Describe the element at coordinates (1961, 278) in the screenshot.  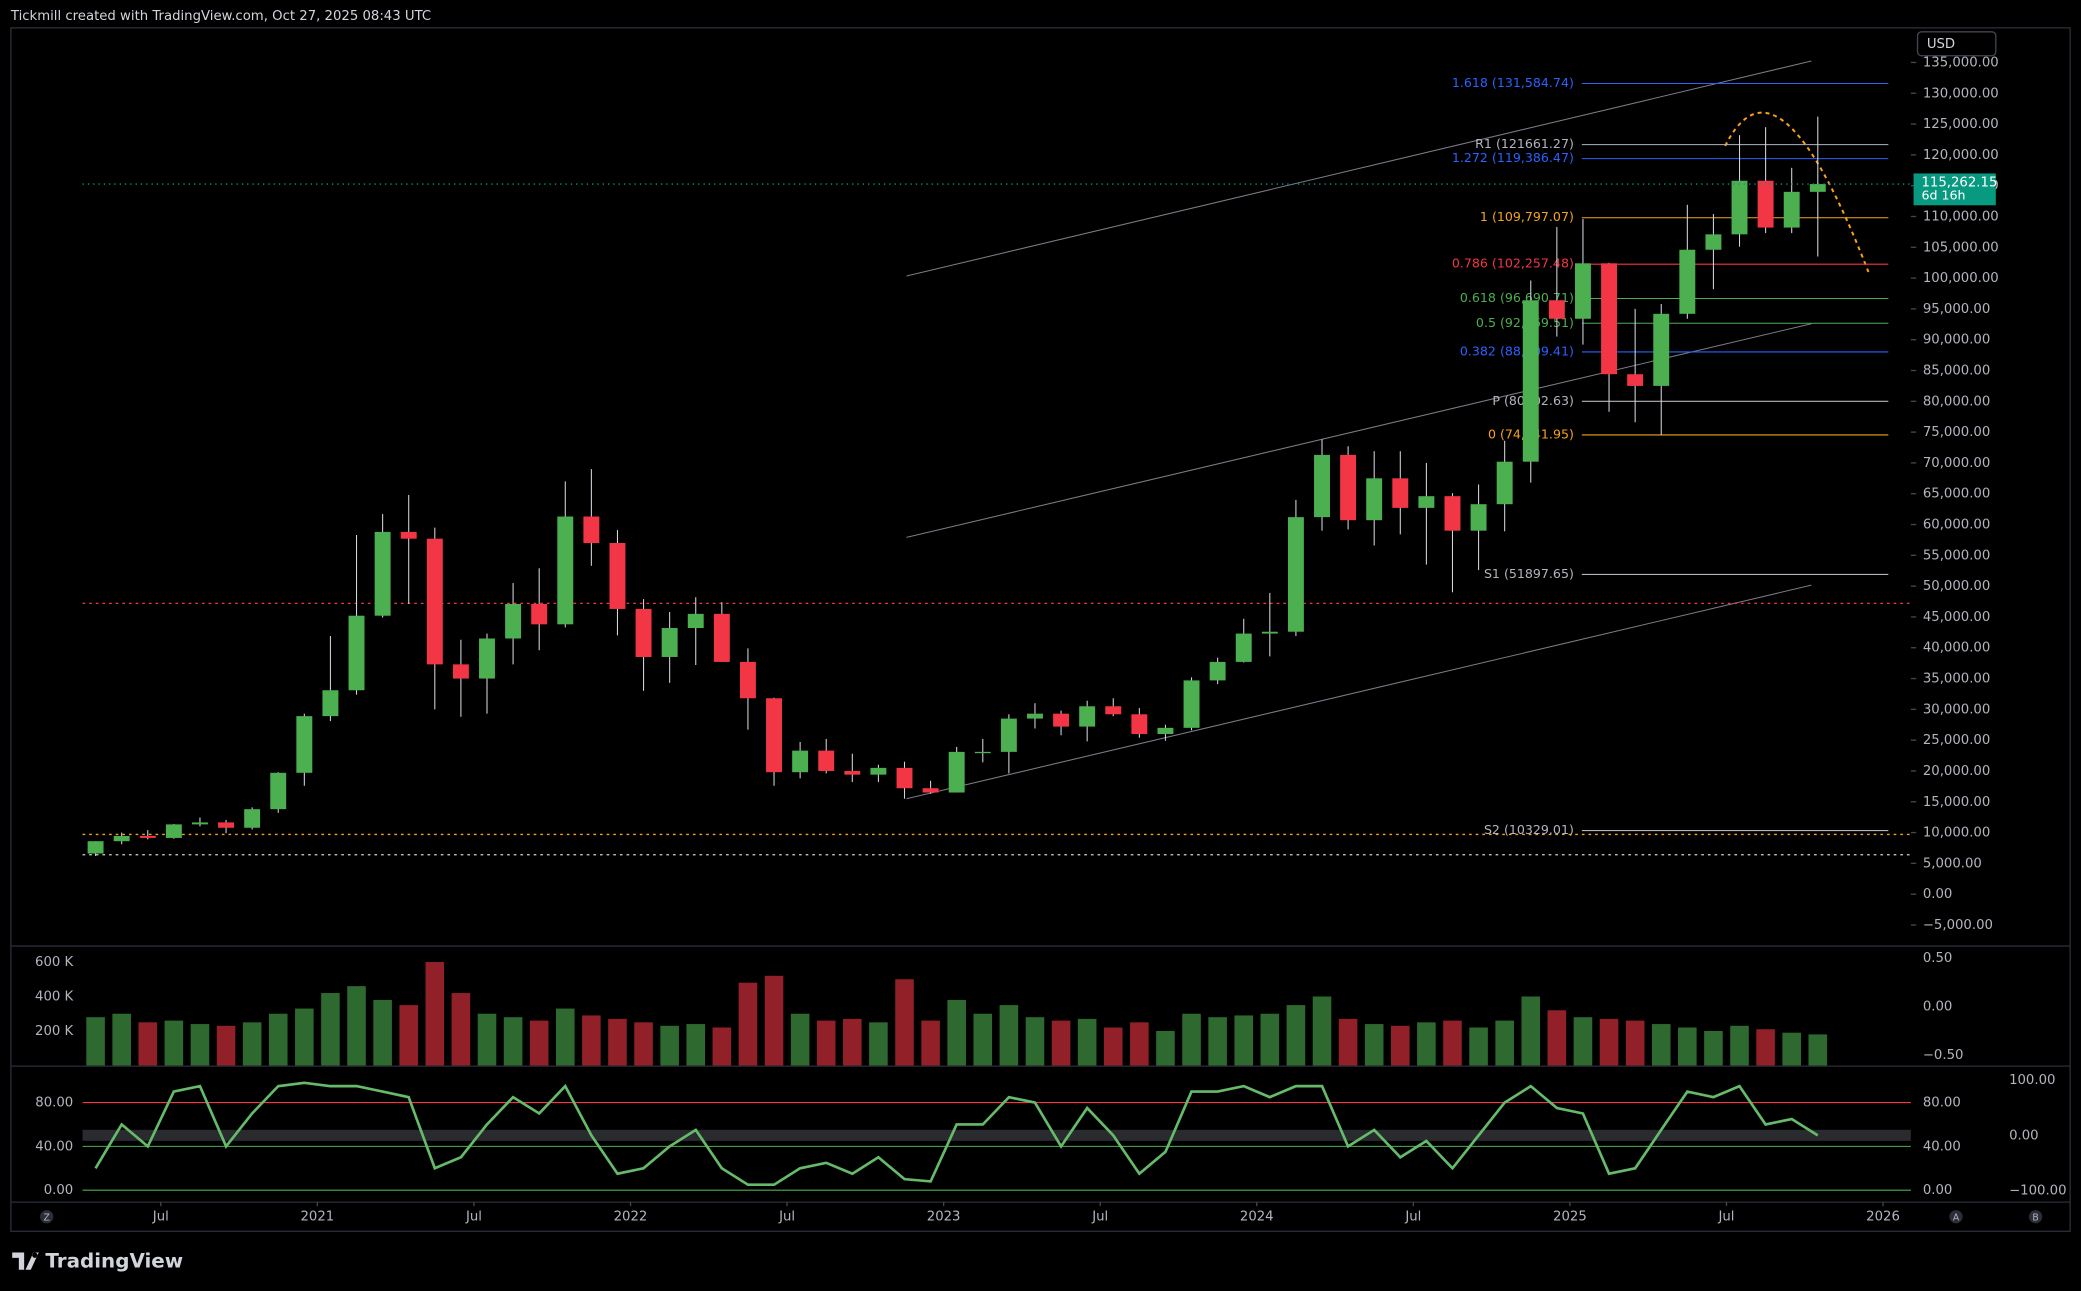
I see `y-tick-label: 100,000.00` at that location.